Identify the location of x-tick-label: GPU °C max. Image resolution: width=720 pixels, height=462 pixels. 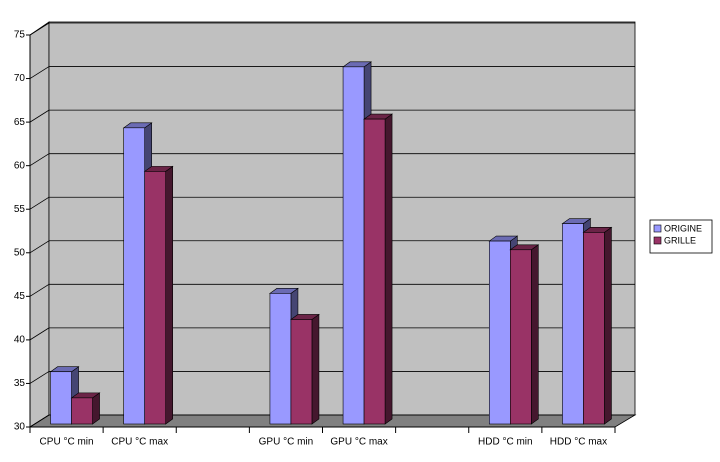
(358, 442).